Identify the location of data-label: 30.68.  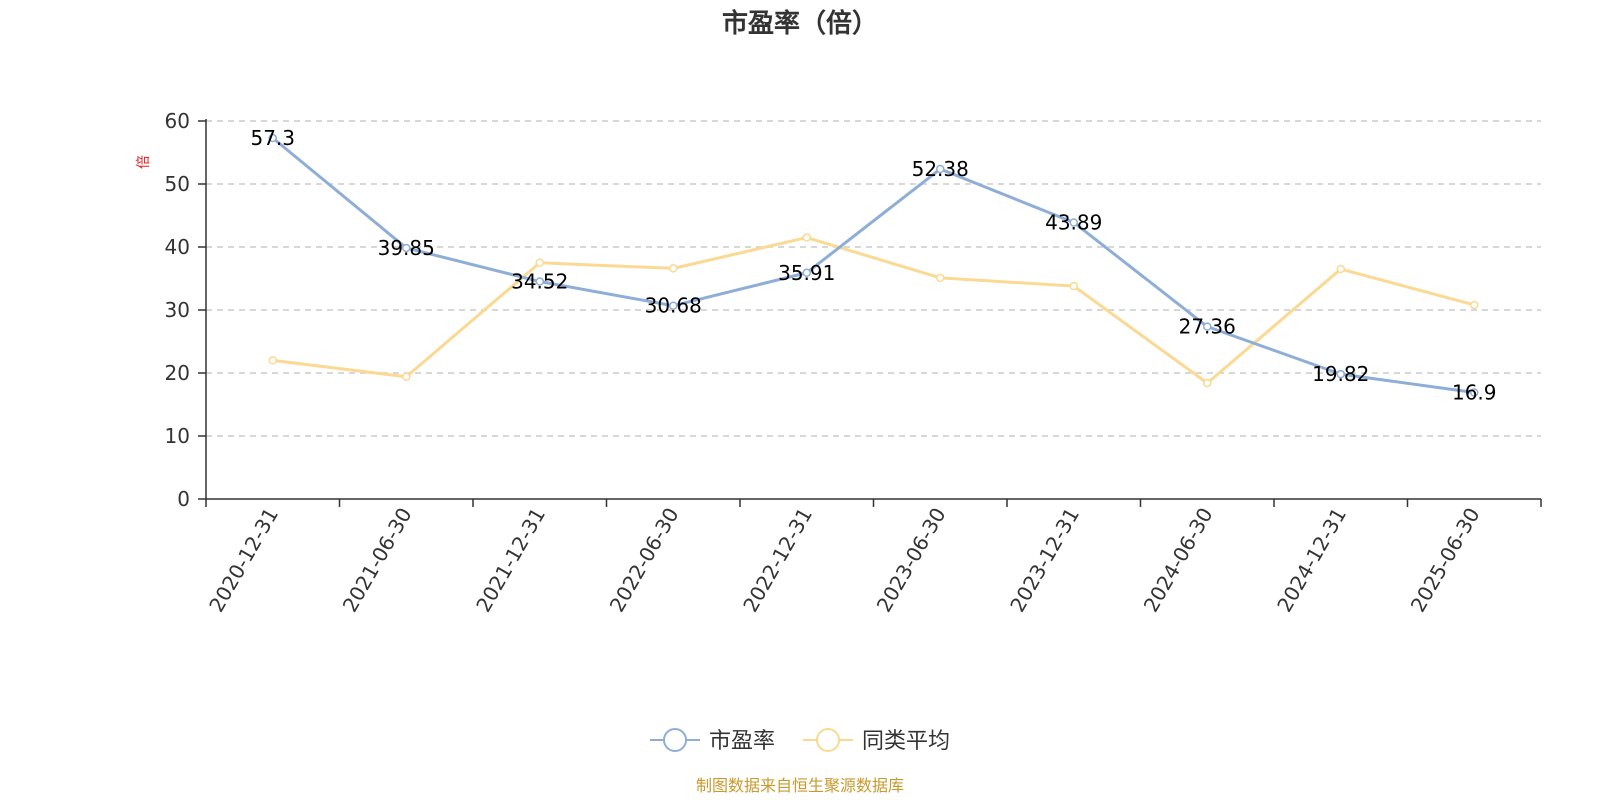
(673, 306).